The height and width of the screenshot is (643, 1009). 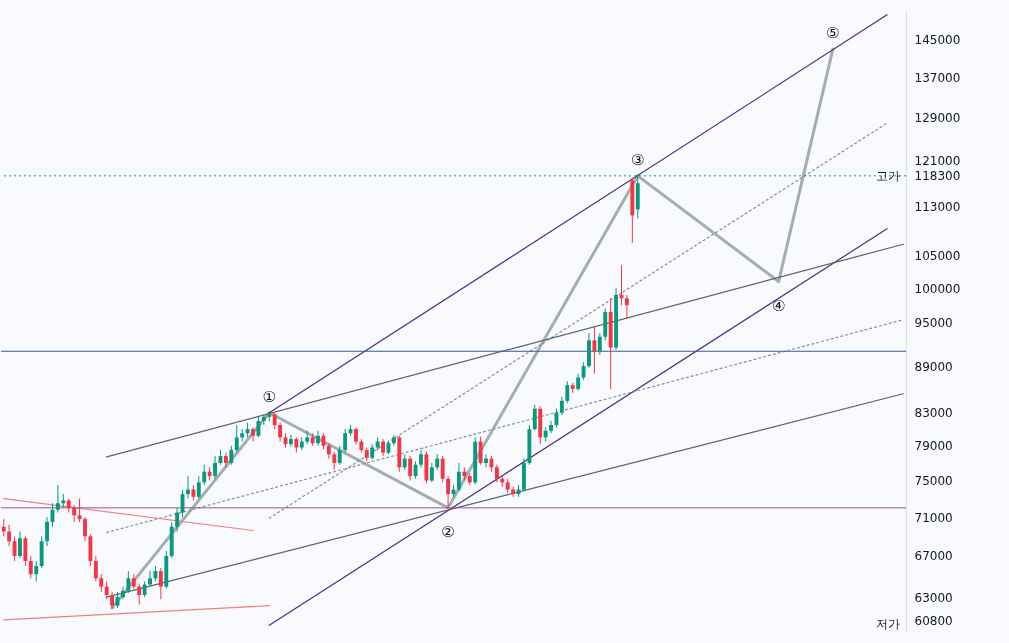 I want to click on y-tick-label: 67000, so click(x=933, y=556).